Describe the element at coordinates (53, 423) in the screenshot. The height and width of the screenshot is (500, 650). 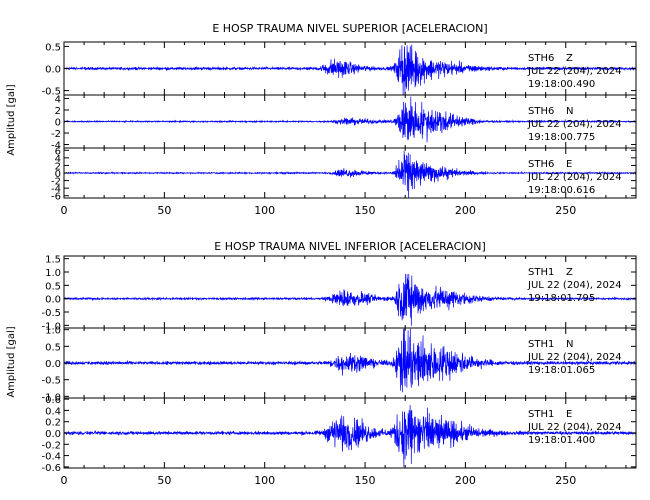
I see `y-tick-label: 0.2` at that location.